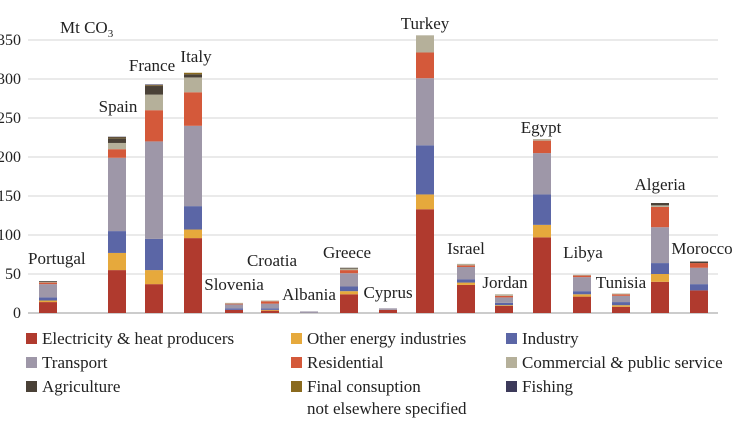 The height and width of the screenshot is (428, 751). Describe the element at coordinates (660, 184) in the screenshot. I see `country-label: Algeria` at that location.